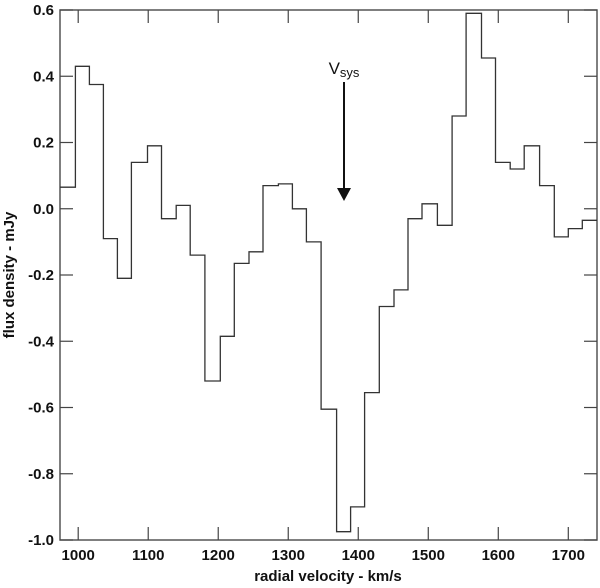  I want to click on vsys-label: Vsys, so click(344, 69).